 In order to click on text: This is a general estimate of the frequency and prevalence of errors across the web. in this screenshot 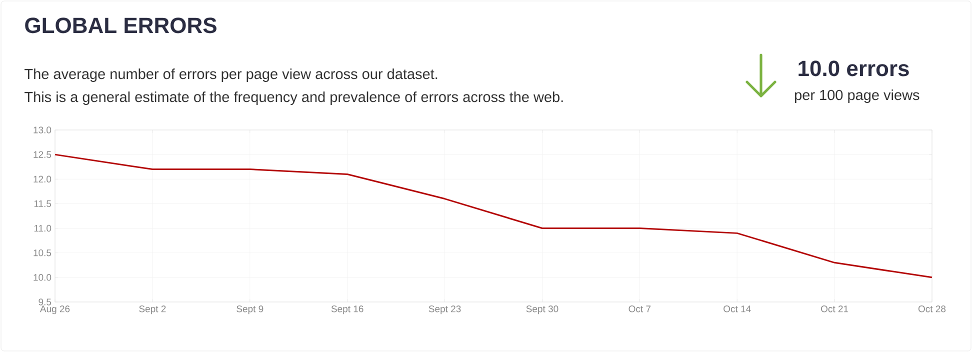, I will do `click(293, 98)`.